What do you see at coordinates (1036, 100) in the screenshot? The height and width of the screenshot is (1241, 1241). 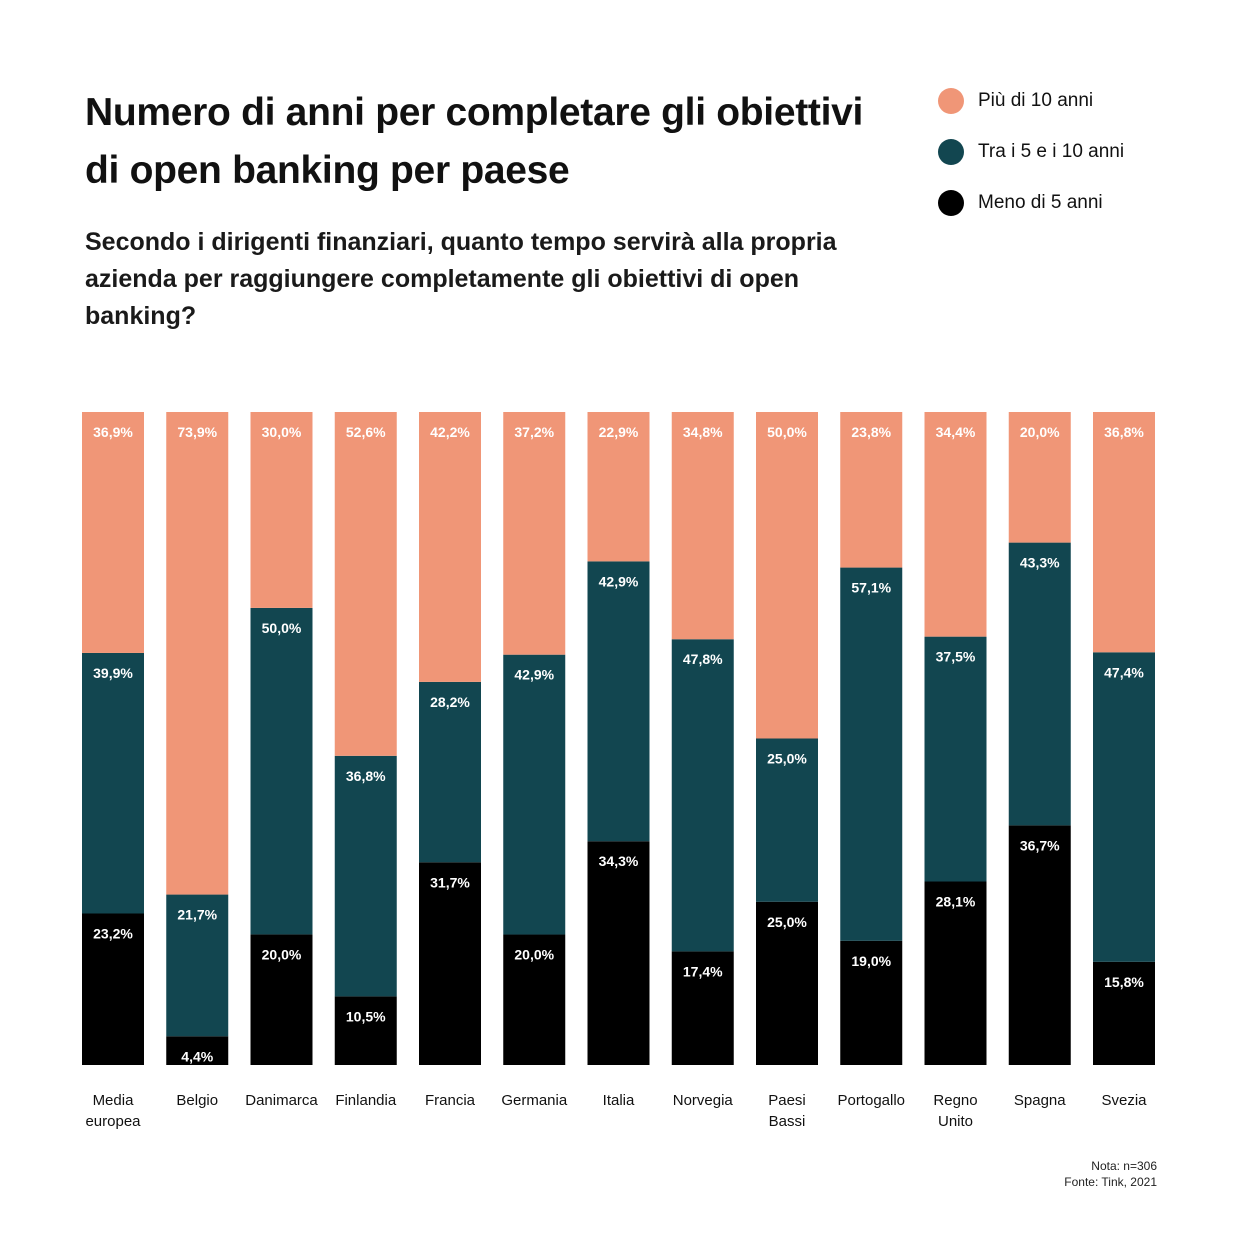 I see `legend-label-more-10: Più di 10 anni` at bounding box center [1036, 100].